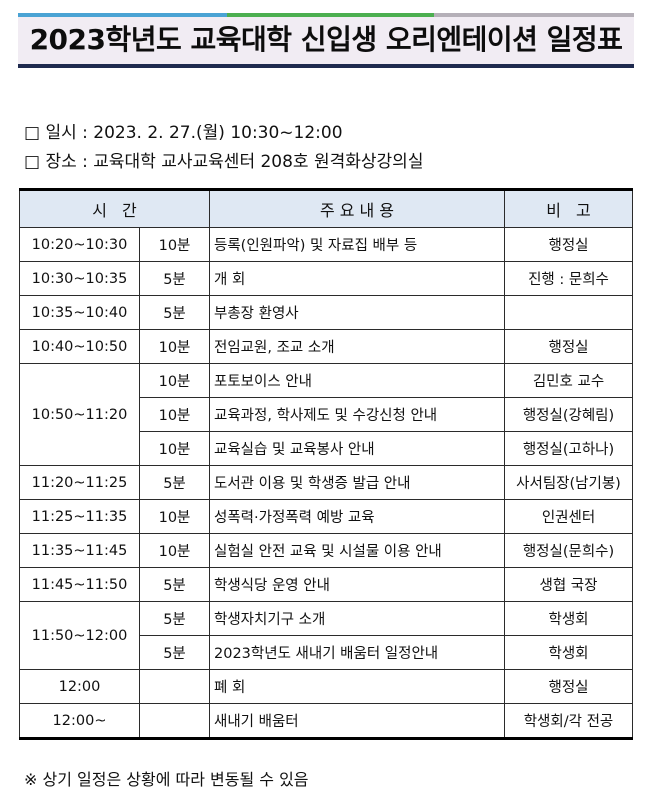 This screenshot has height=798, width=652. What do you see at coordinates (166, 779) in the screenshot?
I see `footer-note: ※ 상기 일정은 상황에 따라 변동될 수 있음` at bounding box center [166, 779].